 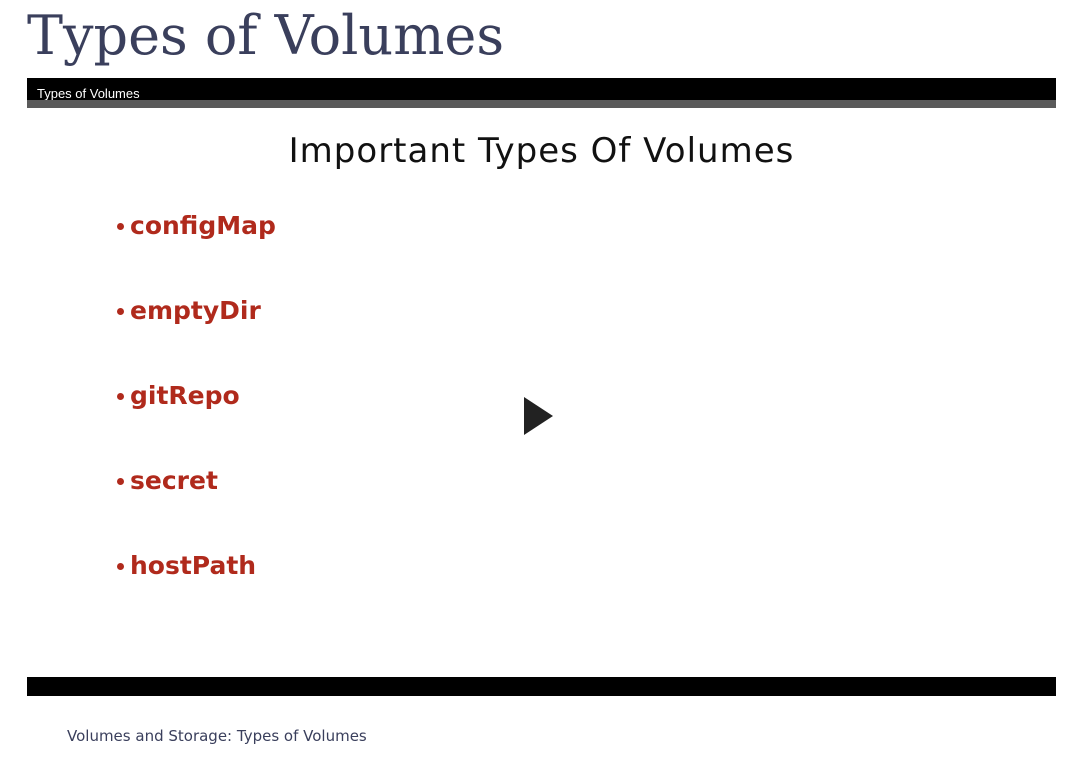 I want to click on list-item-label: emptyDir, so click(x=195, y=310).